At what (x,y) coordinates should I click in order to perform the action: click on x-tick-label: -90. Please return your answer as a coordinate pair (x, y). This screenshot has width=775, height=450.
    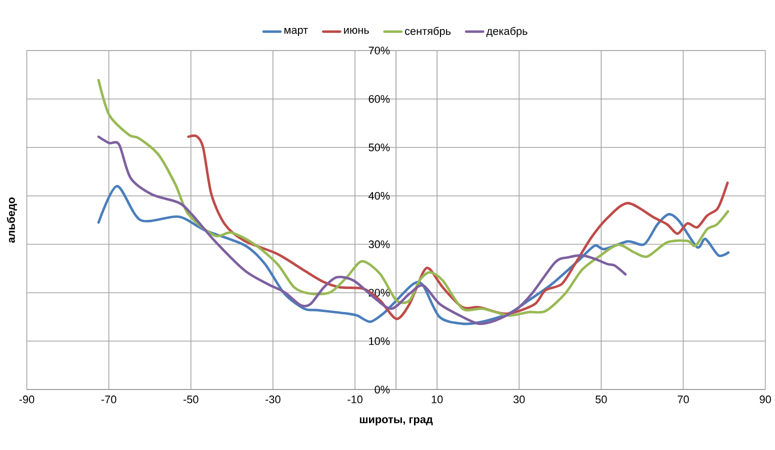
    Looking at the image, I should click on (26, 400).